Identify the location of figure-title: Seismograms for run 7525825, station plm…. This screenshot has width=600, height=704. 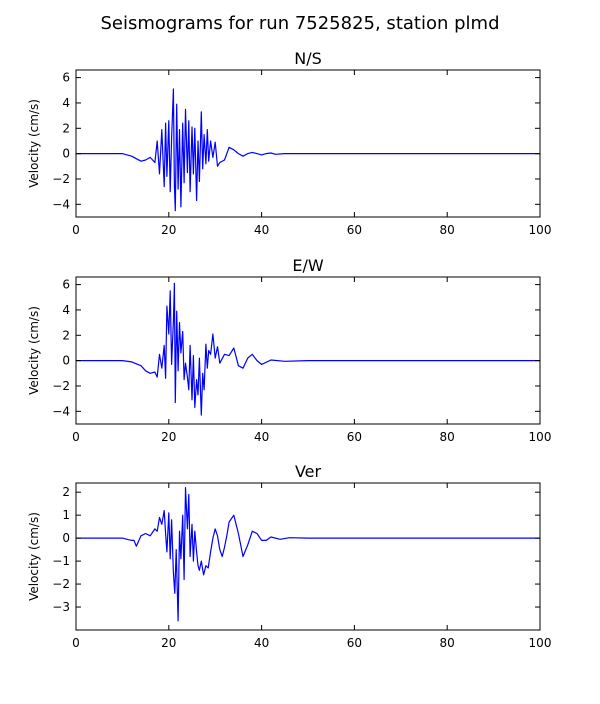
(300, 23).